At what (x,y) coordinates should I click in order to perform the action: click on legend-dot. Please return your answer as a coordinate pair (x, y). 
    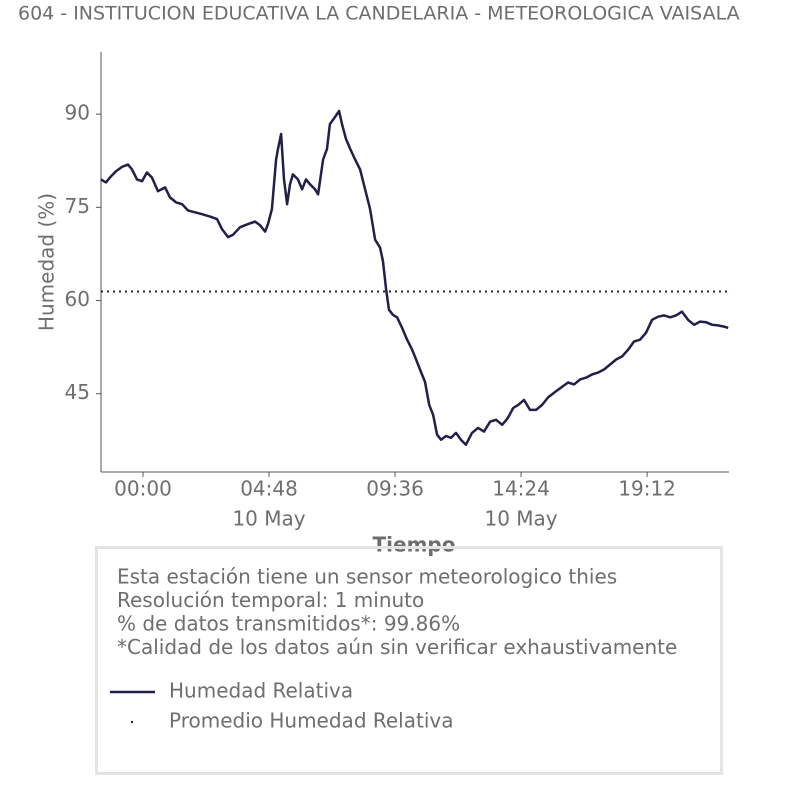
    Looking at the image, I should click on (132, 722).